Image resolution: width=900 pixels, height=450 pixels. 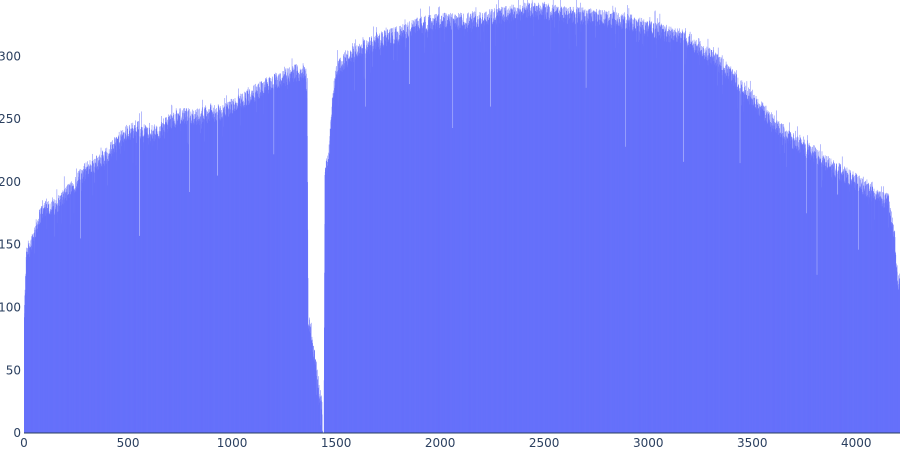 I want to click on y-tick-label: 200, so click(x=10, y=182).